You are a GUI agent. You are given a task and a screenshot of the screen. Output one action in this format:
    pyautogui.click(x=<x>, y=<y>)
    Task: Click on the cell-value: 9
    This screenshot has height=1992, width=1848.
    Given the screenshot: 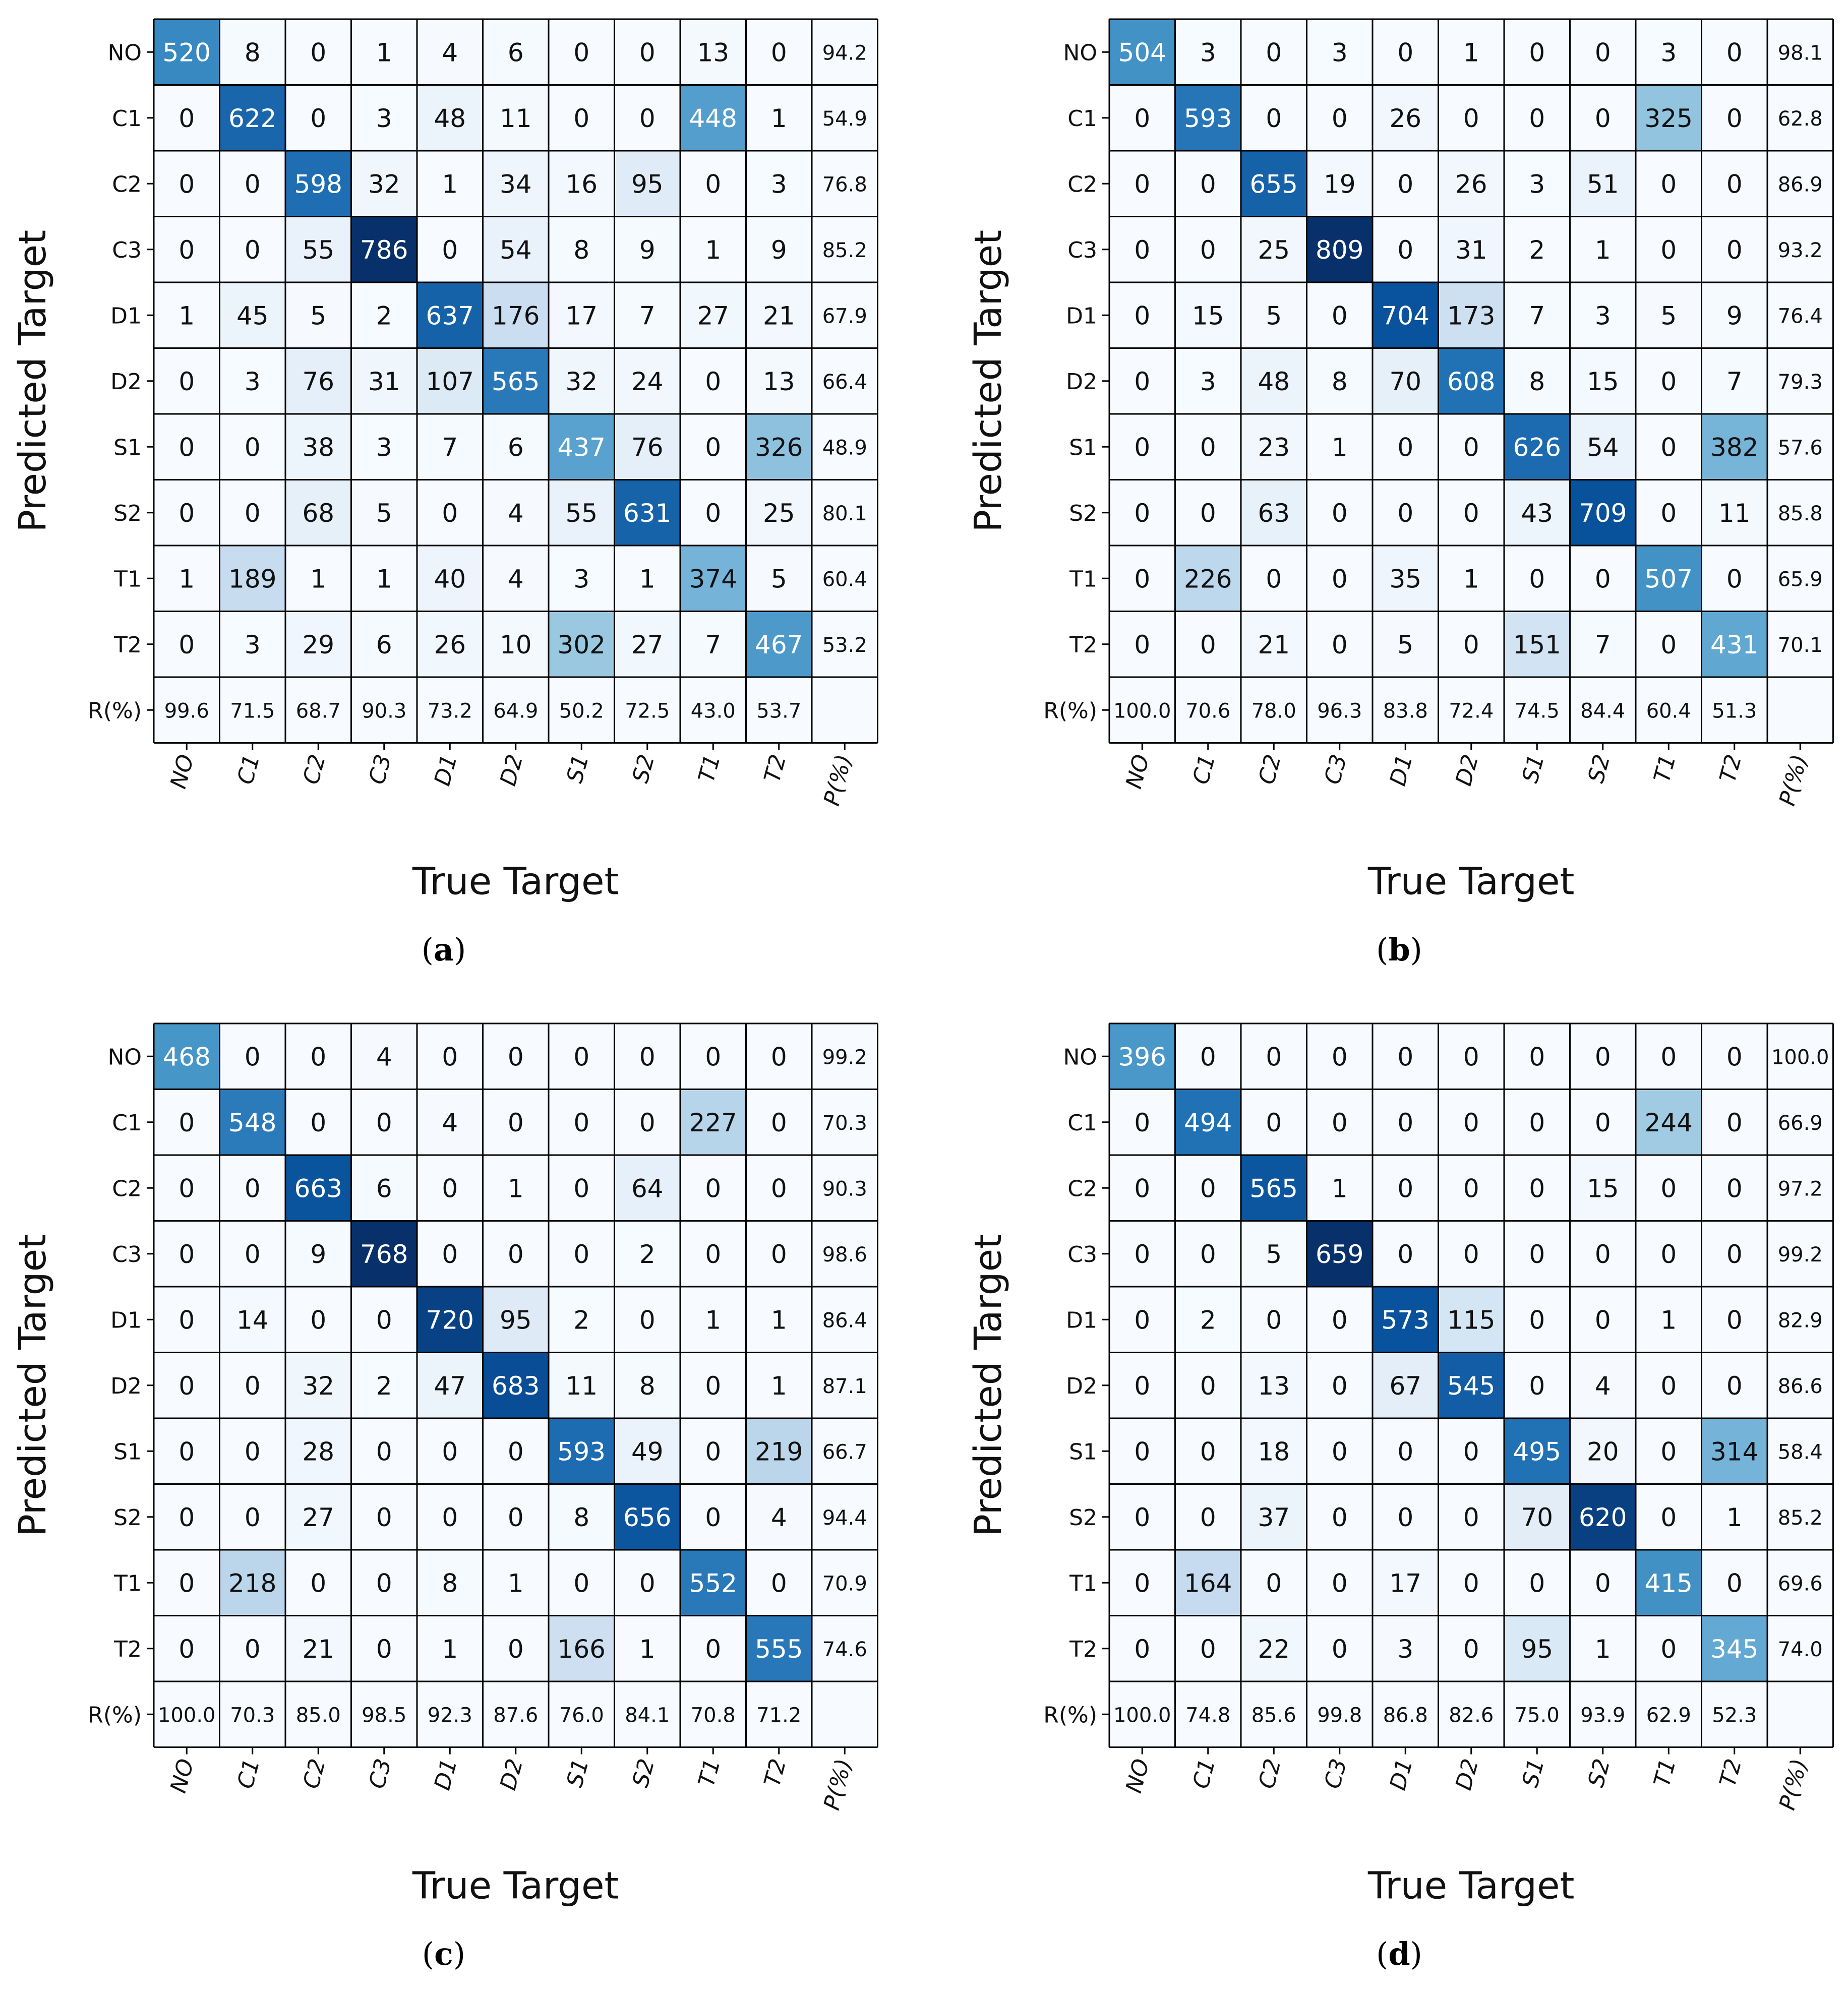 What is the action you would take?
    pyautogui.click(x=1734, y=315)
    